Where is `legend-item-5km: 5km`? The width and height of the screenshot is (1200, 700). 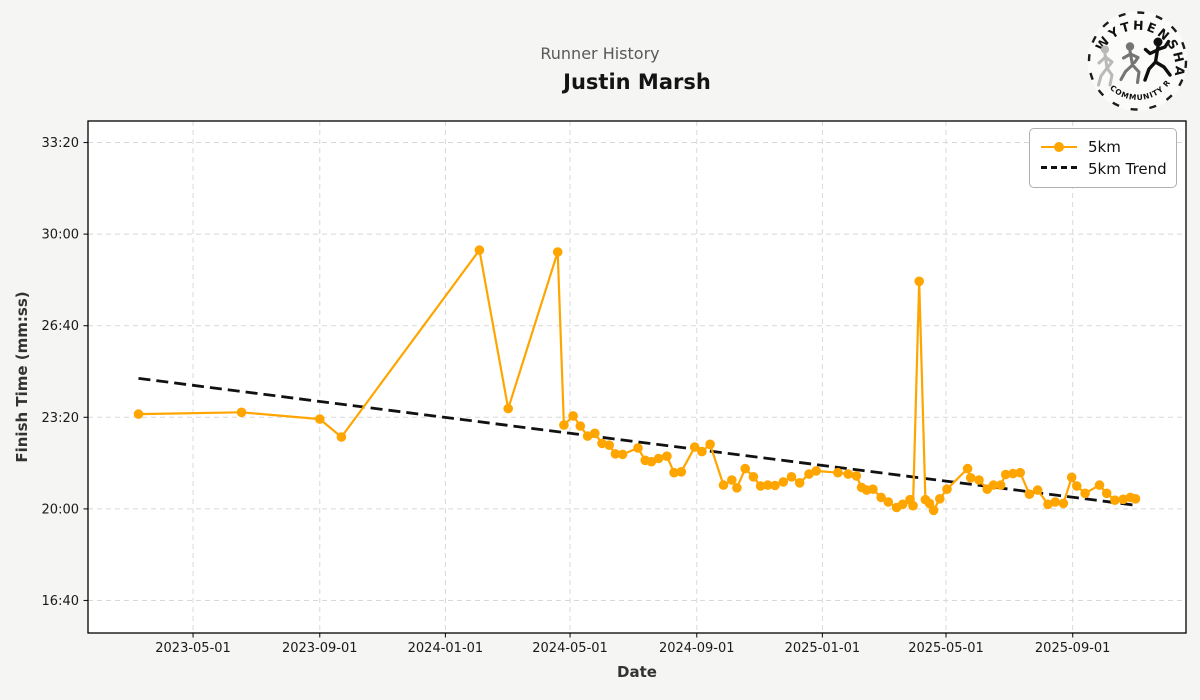
legend-item-5km: 5km is located at coordinates (1103, 147).